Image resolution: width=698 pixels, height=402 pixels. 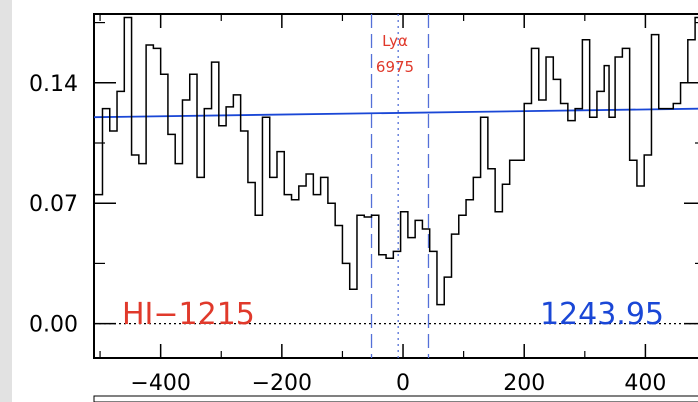 I want to click on x-tick-label: 200, so click(x=524, y=383).